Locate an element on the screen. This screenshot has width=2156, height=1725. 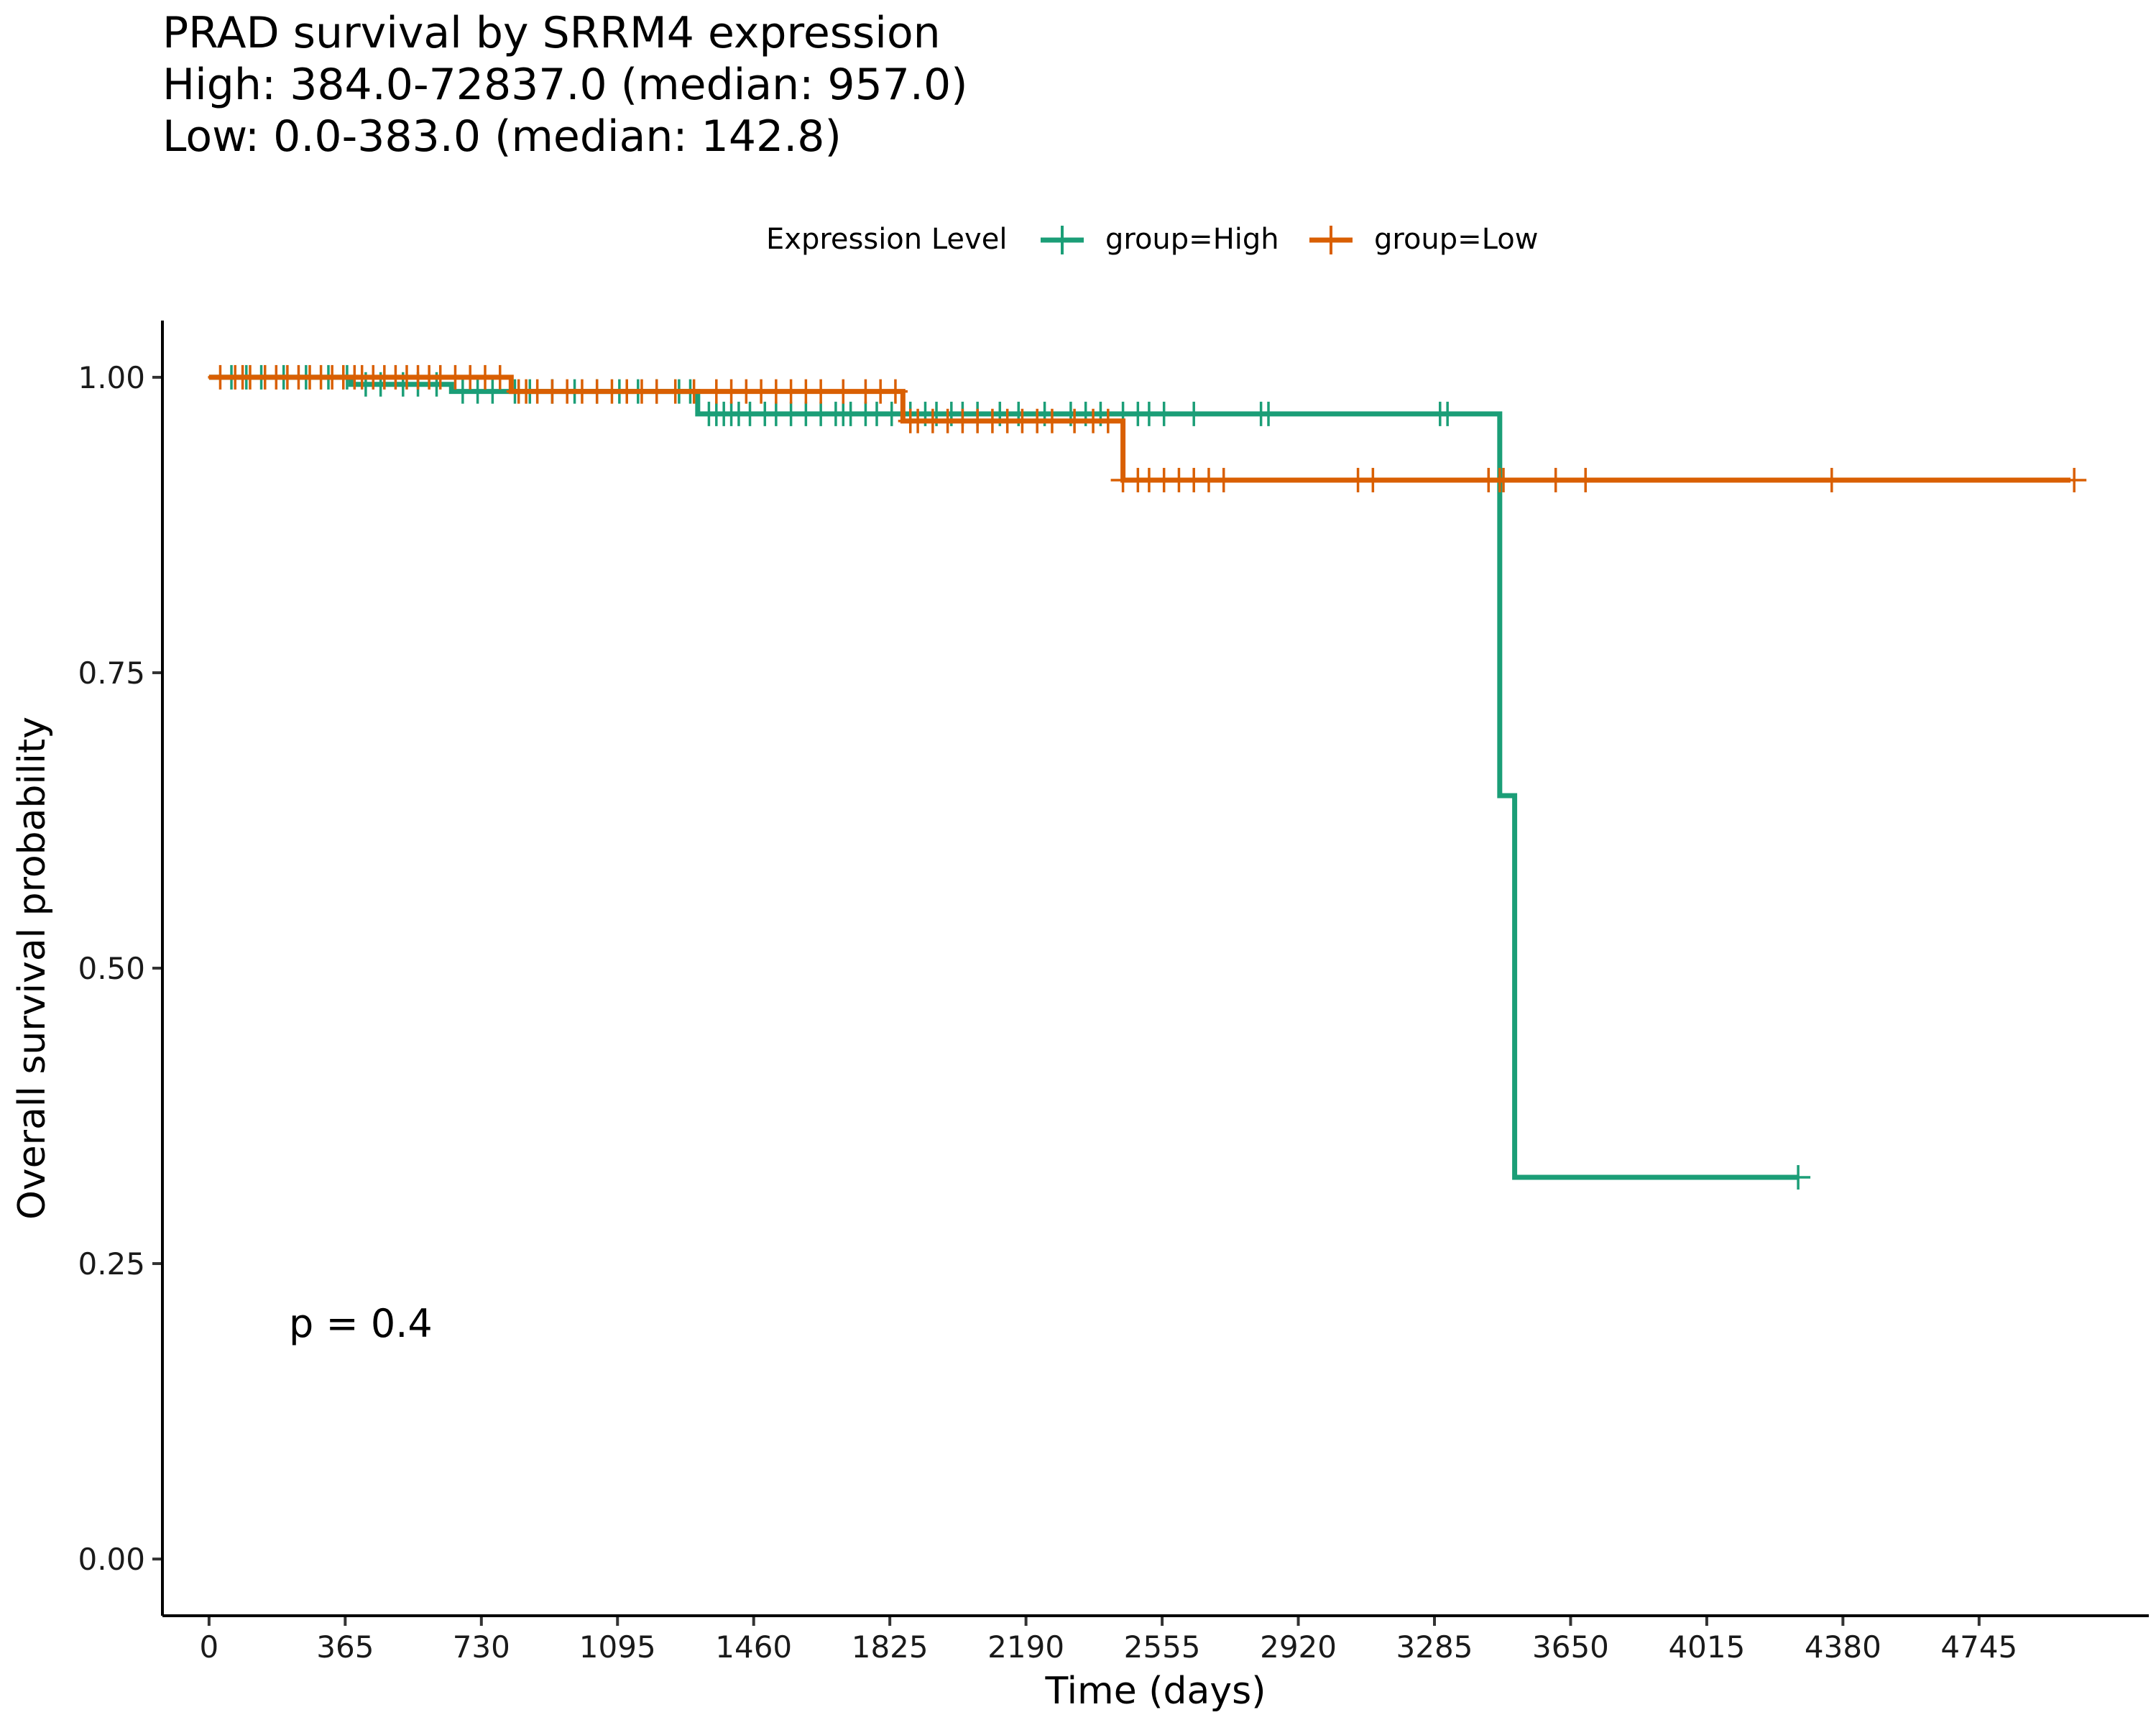
x-tick-label: 4380 is located at coordinates (1843, 1647).